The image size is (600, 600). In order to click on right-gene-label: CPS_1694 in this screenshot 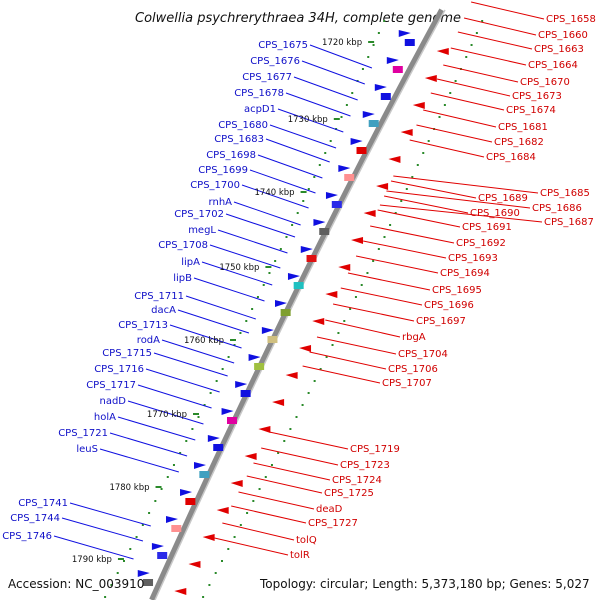, I will do `click(465, 273)`.